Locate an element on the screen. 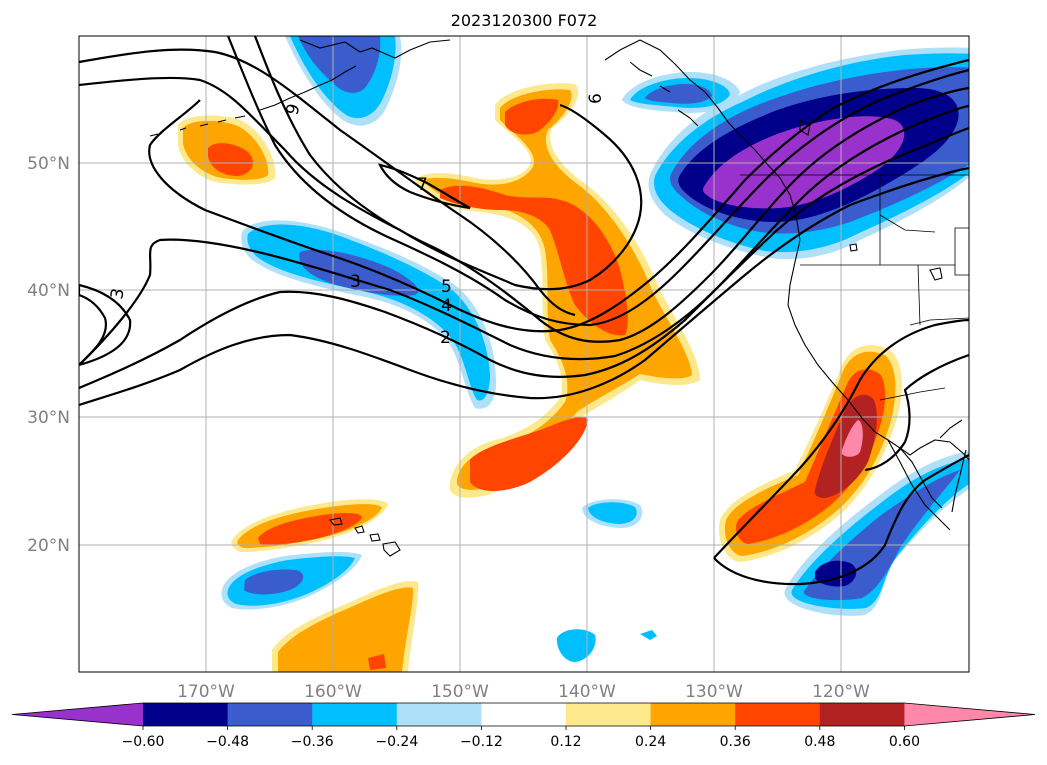  lat-label: 20°N is located at coordinates (48, 546).